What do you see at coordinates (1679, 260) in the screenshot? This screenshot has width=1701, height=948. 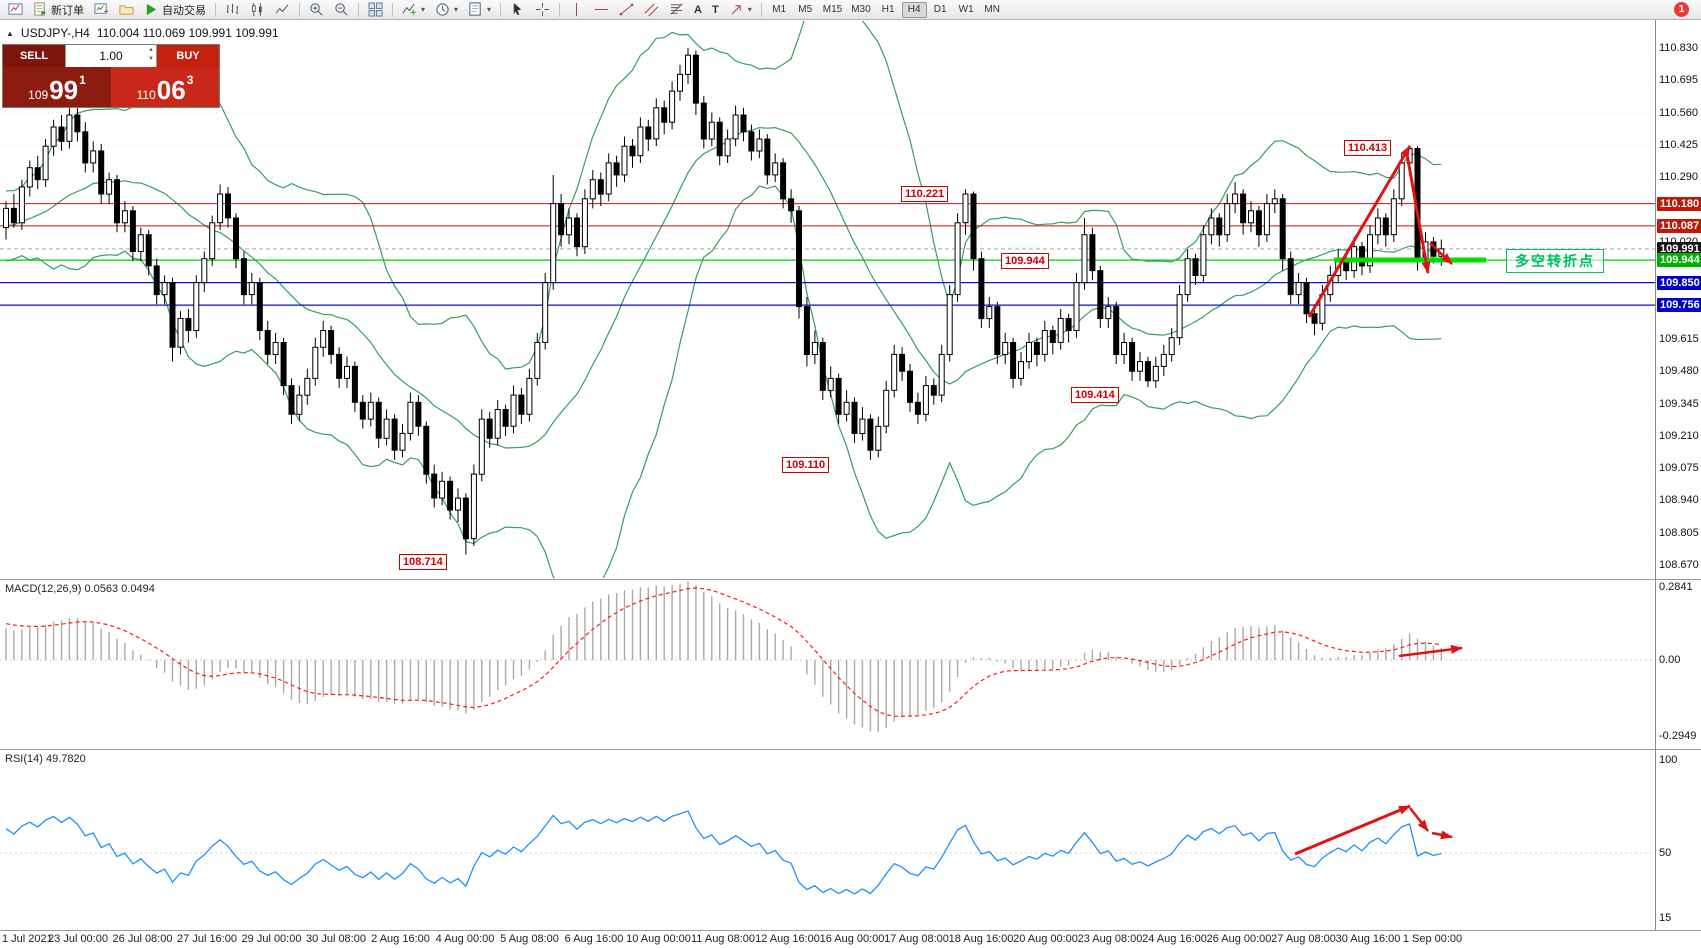 I see `price-tag-label: 109.944` at bounding box center [1679, 260].